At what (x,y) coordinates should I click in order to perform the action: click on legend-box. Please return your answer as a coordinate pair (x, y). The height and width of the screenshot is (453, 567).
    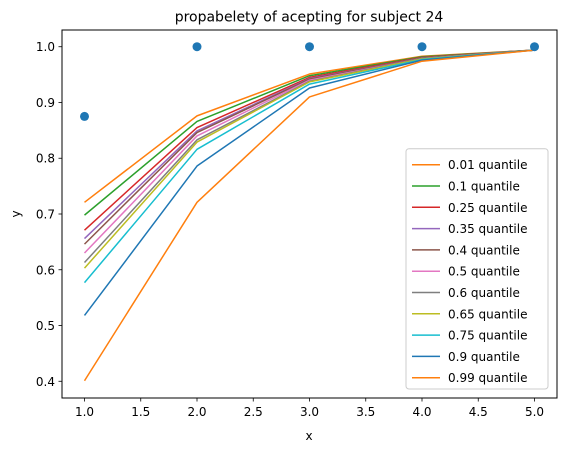
    Looking at the image, I should click on (477, 269).